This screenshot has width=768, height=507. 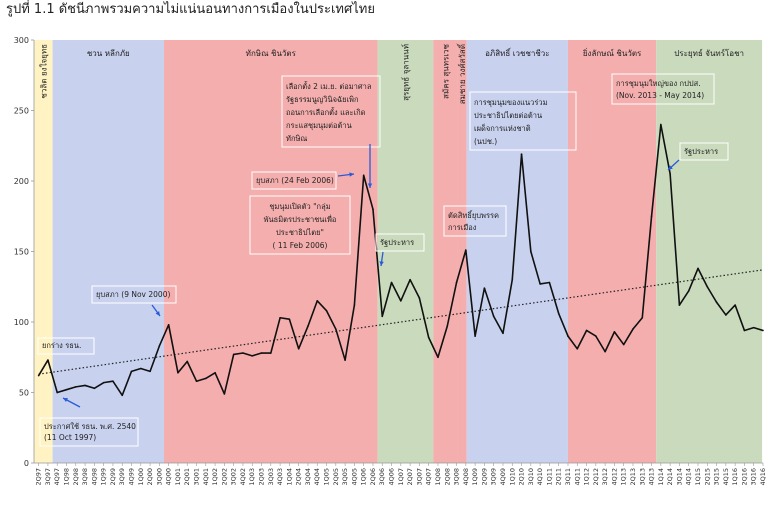 What do you see at coordinates (596, 477) in the screenshot?
I see `x-tick-label: 2Q12` at bounding box center [596, 477].